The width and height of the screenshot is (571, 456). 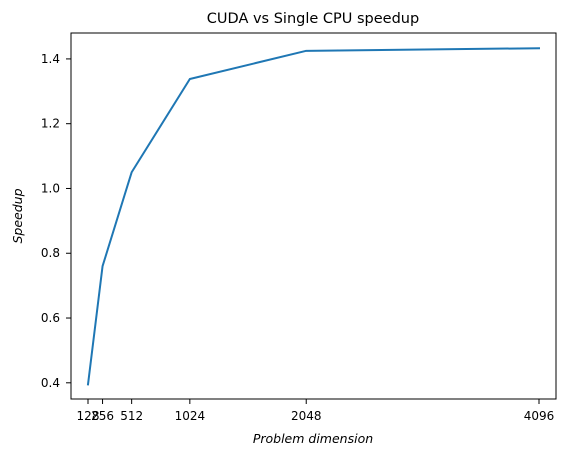 What do you see at coordinates (50, 59) in the screenshot?
I see `y-tick-label: 1.4` at bounding box center [50, 59].